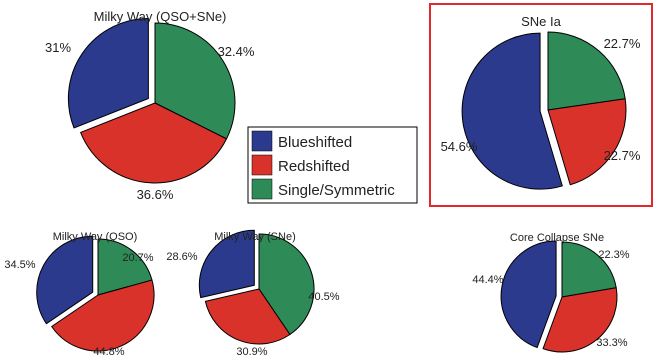 The width and height of the screenshot is (659, 360). What do you see at coordinates (262, 141) in the screenshot?
I see `legend-swatch-blueshifted` at bounding box center [262, 141].